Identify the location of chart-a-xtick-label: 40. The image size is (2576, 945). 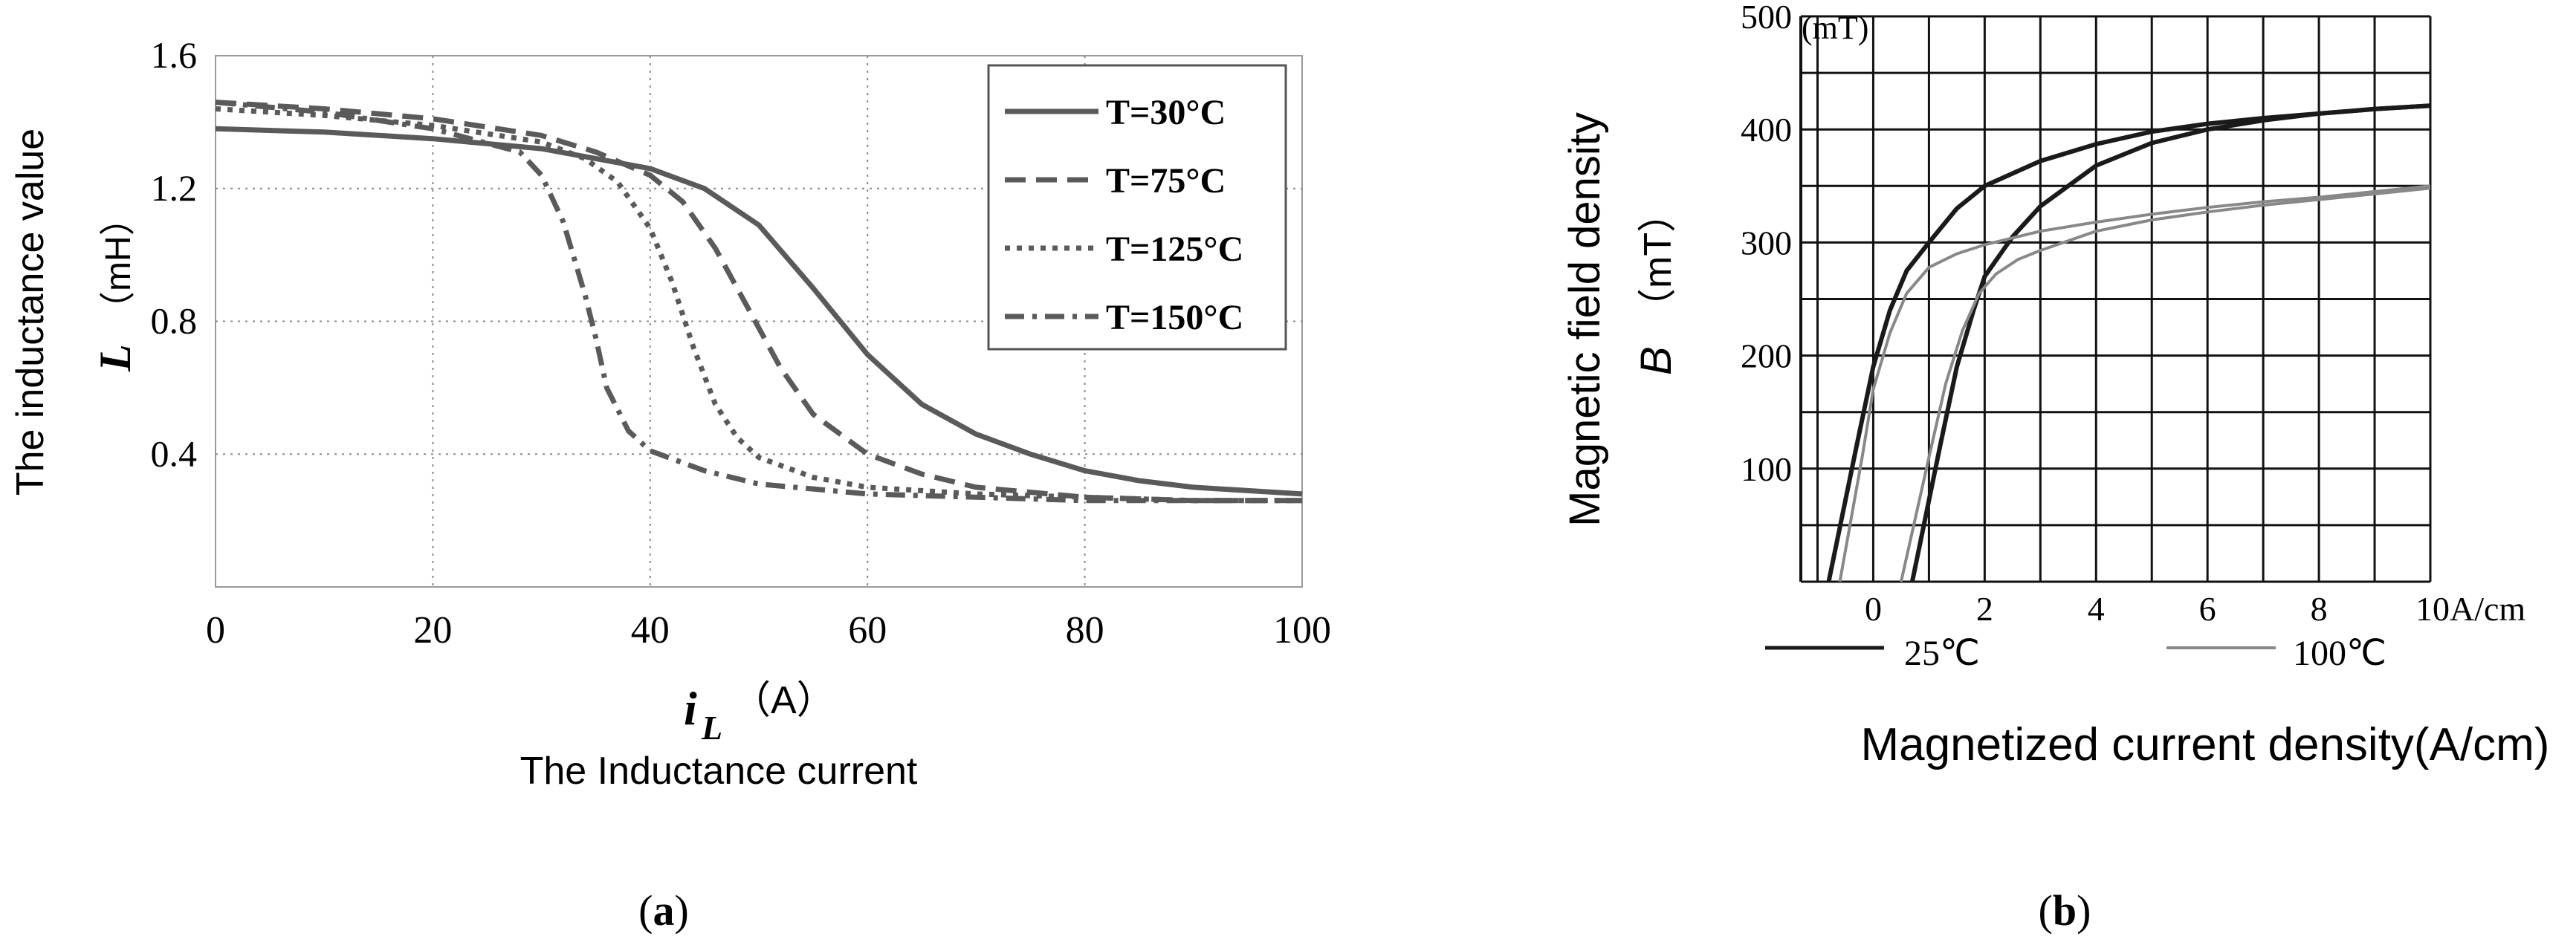
(650, 631).